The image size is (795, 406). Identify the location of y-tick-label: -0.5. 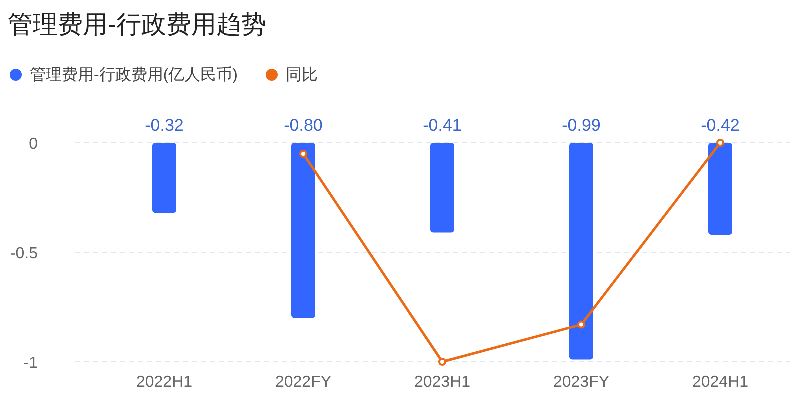
(24, 254).